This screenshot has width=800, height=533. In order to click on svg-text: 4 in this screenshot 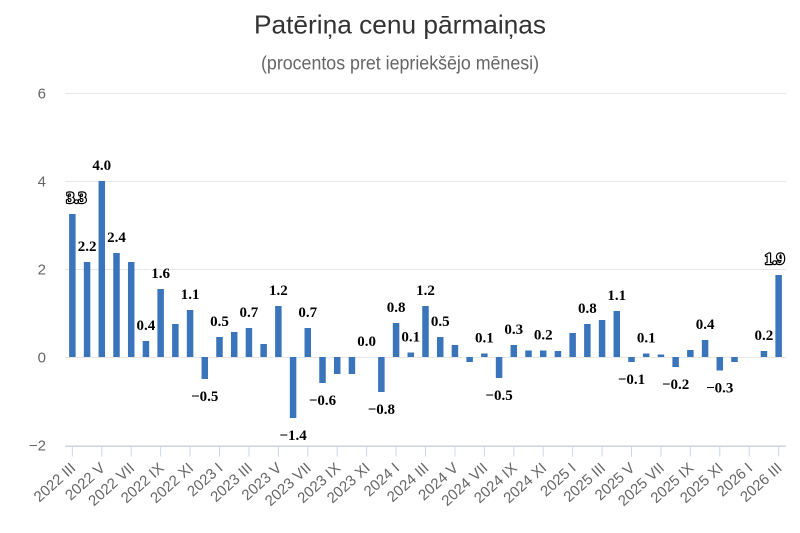, I will do `click(42, 181)`.